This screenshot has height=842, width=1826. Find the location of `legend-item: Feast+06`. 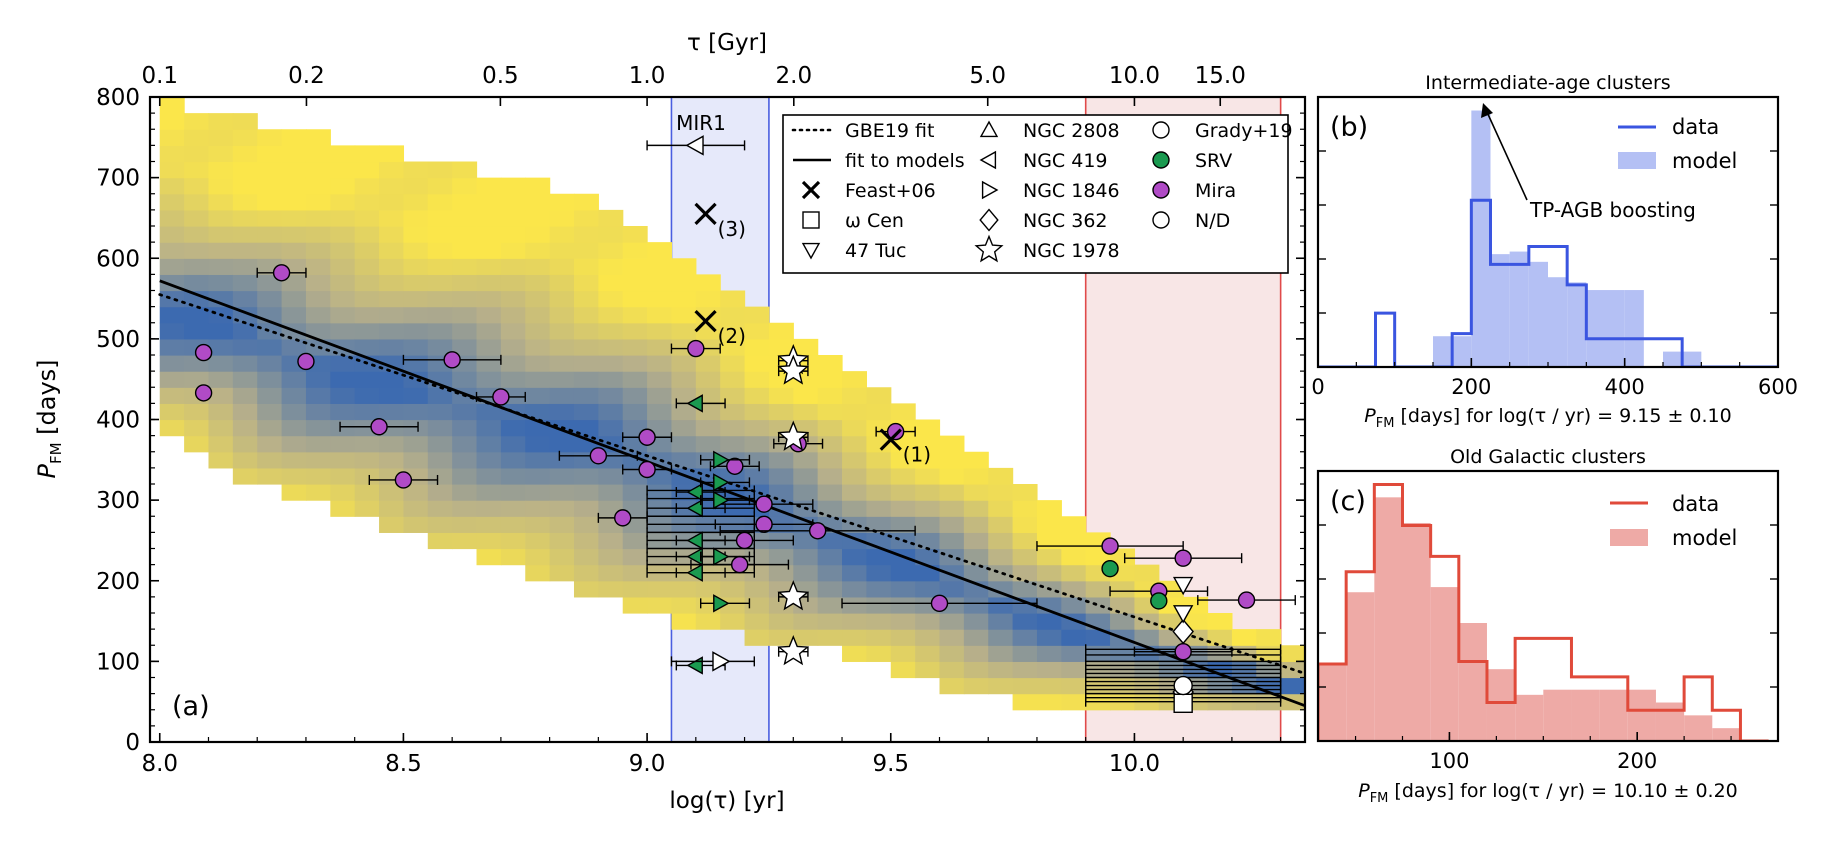

legend-item: Feast+06 is located at coordinates (868, 191).